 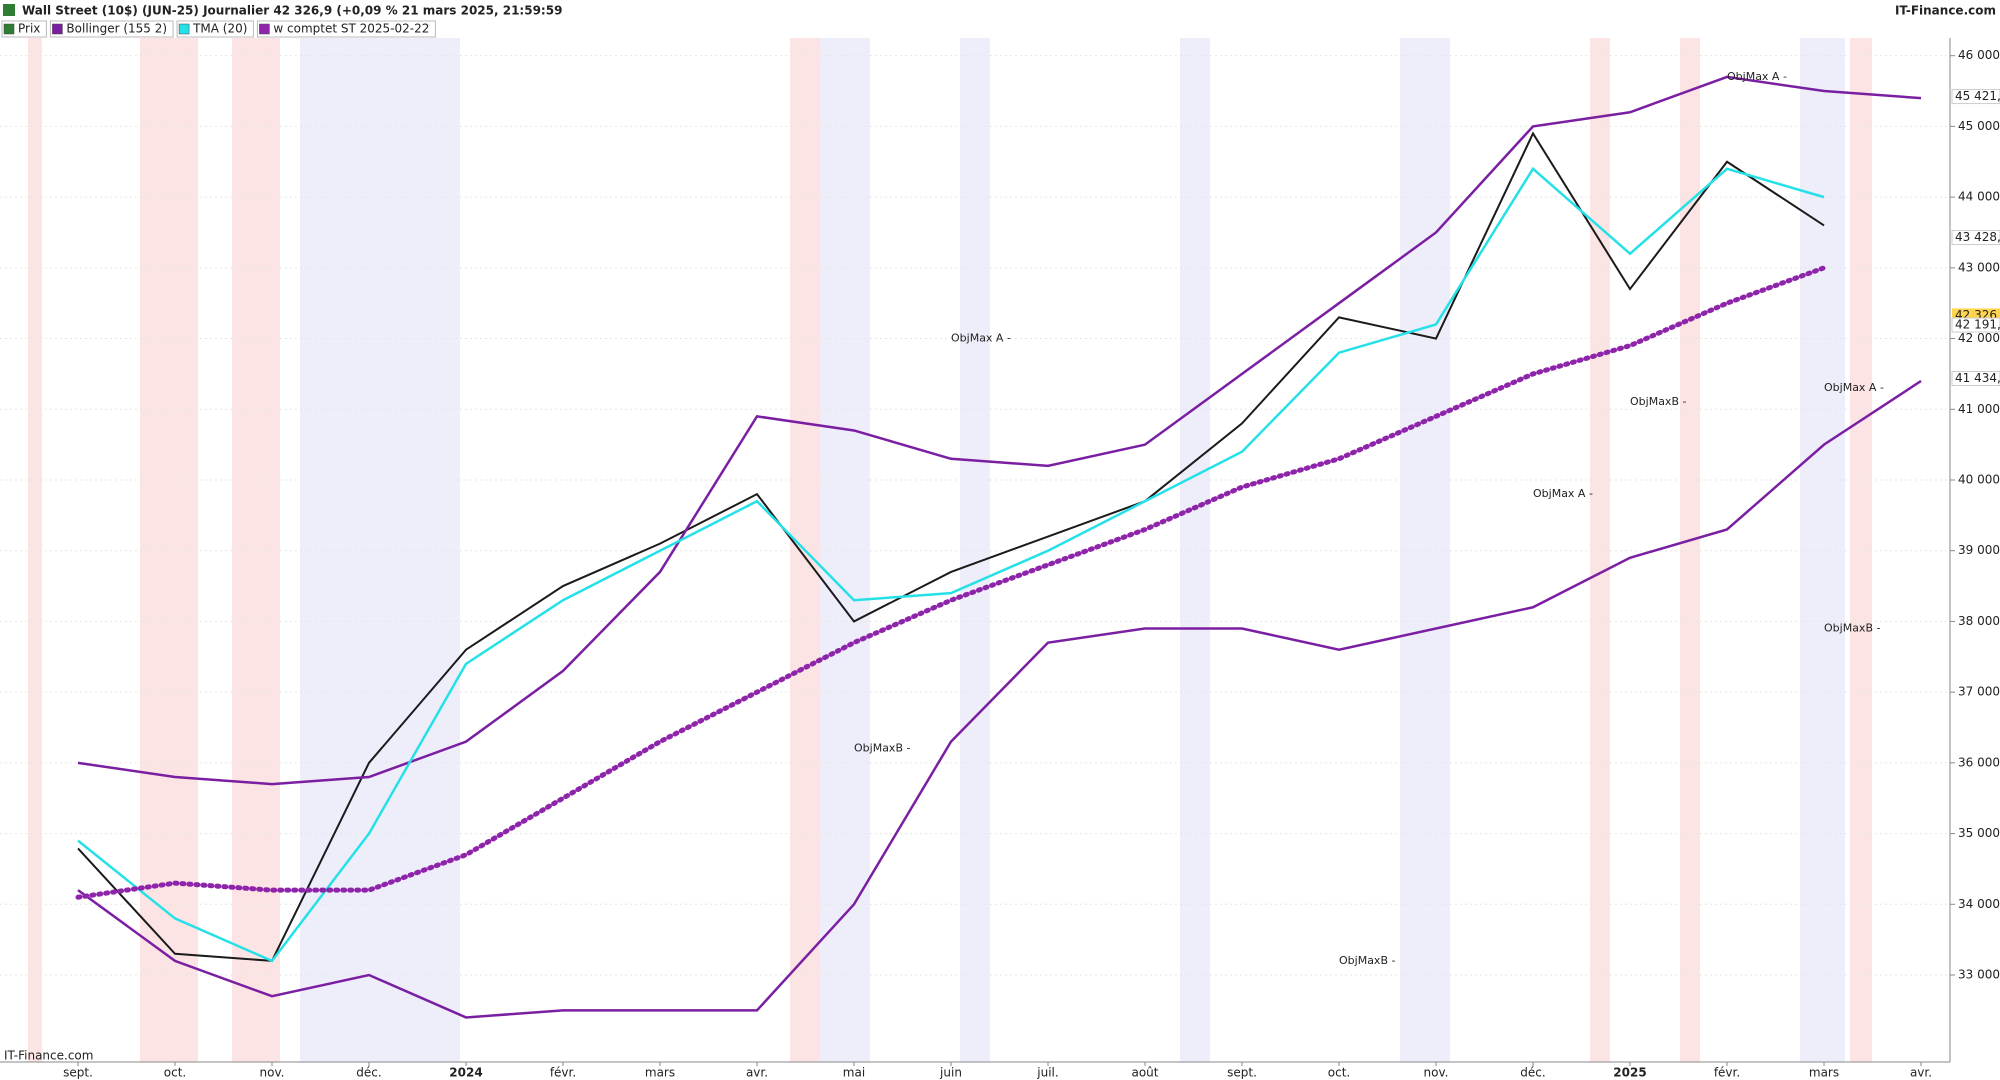 I want to click on price-label: 41 434,9, so click(x=1977, y=378).